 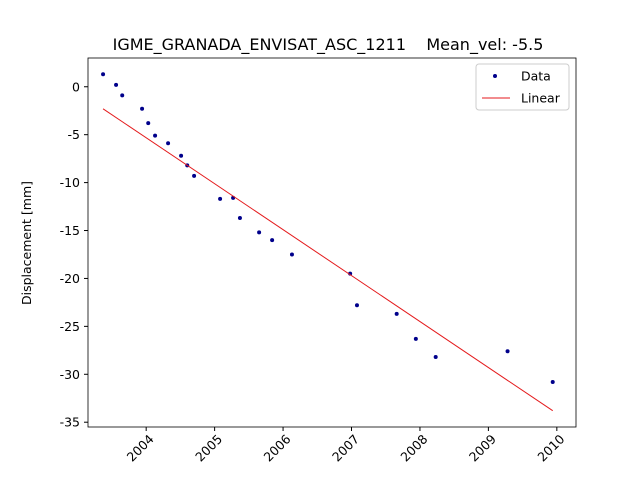 What do you see at coordinates (76, 86) in the screenshot?
I see `y-tick-label: 0` at bounding box center [76, 86].